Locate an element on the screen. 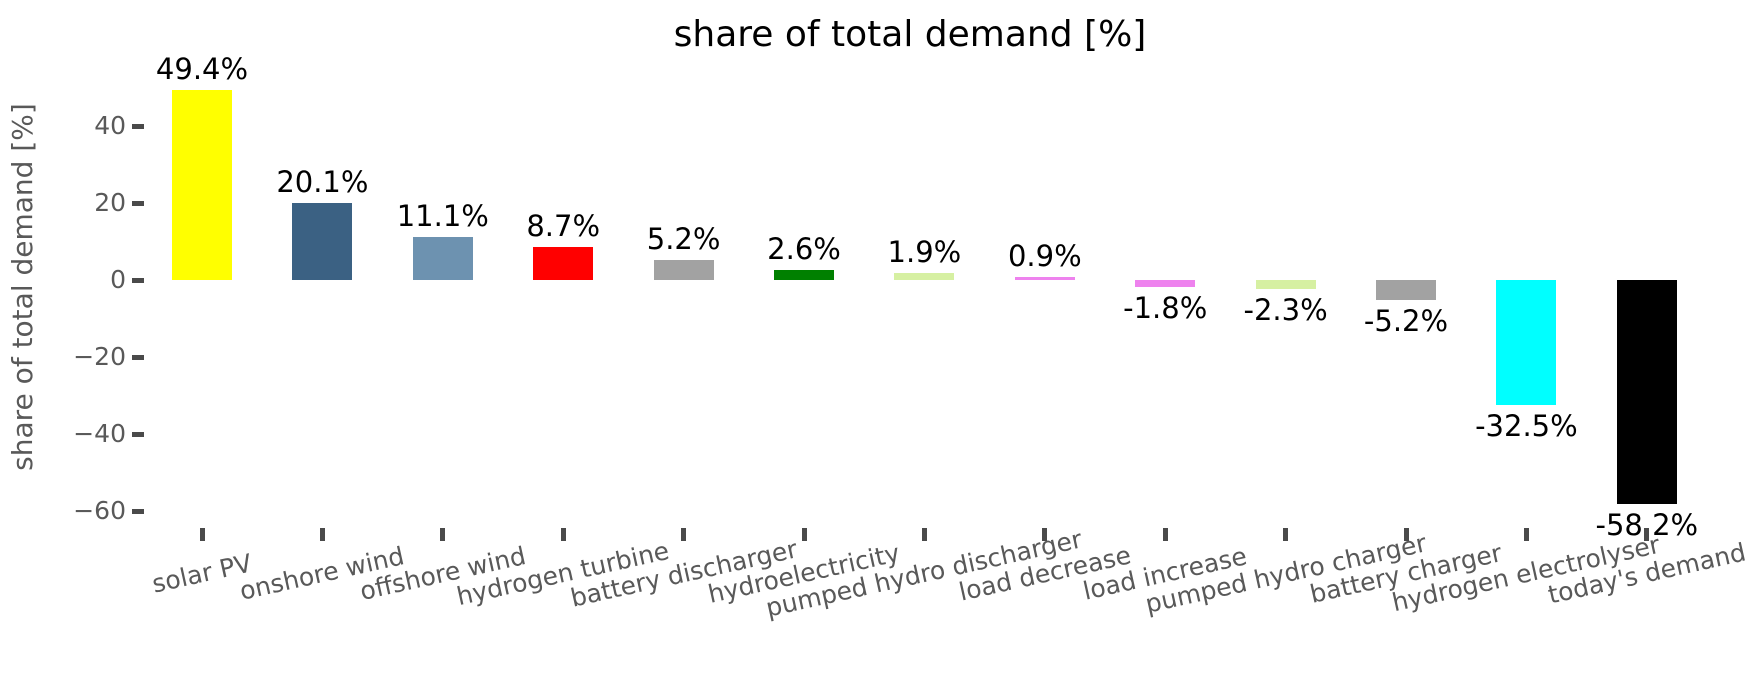 This screenshot has height=689, width=1764. bar-value-label: -32.5% is located at coordinates (1526, 426).